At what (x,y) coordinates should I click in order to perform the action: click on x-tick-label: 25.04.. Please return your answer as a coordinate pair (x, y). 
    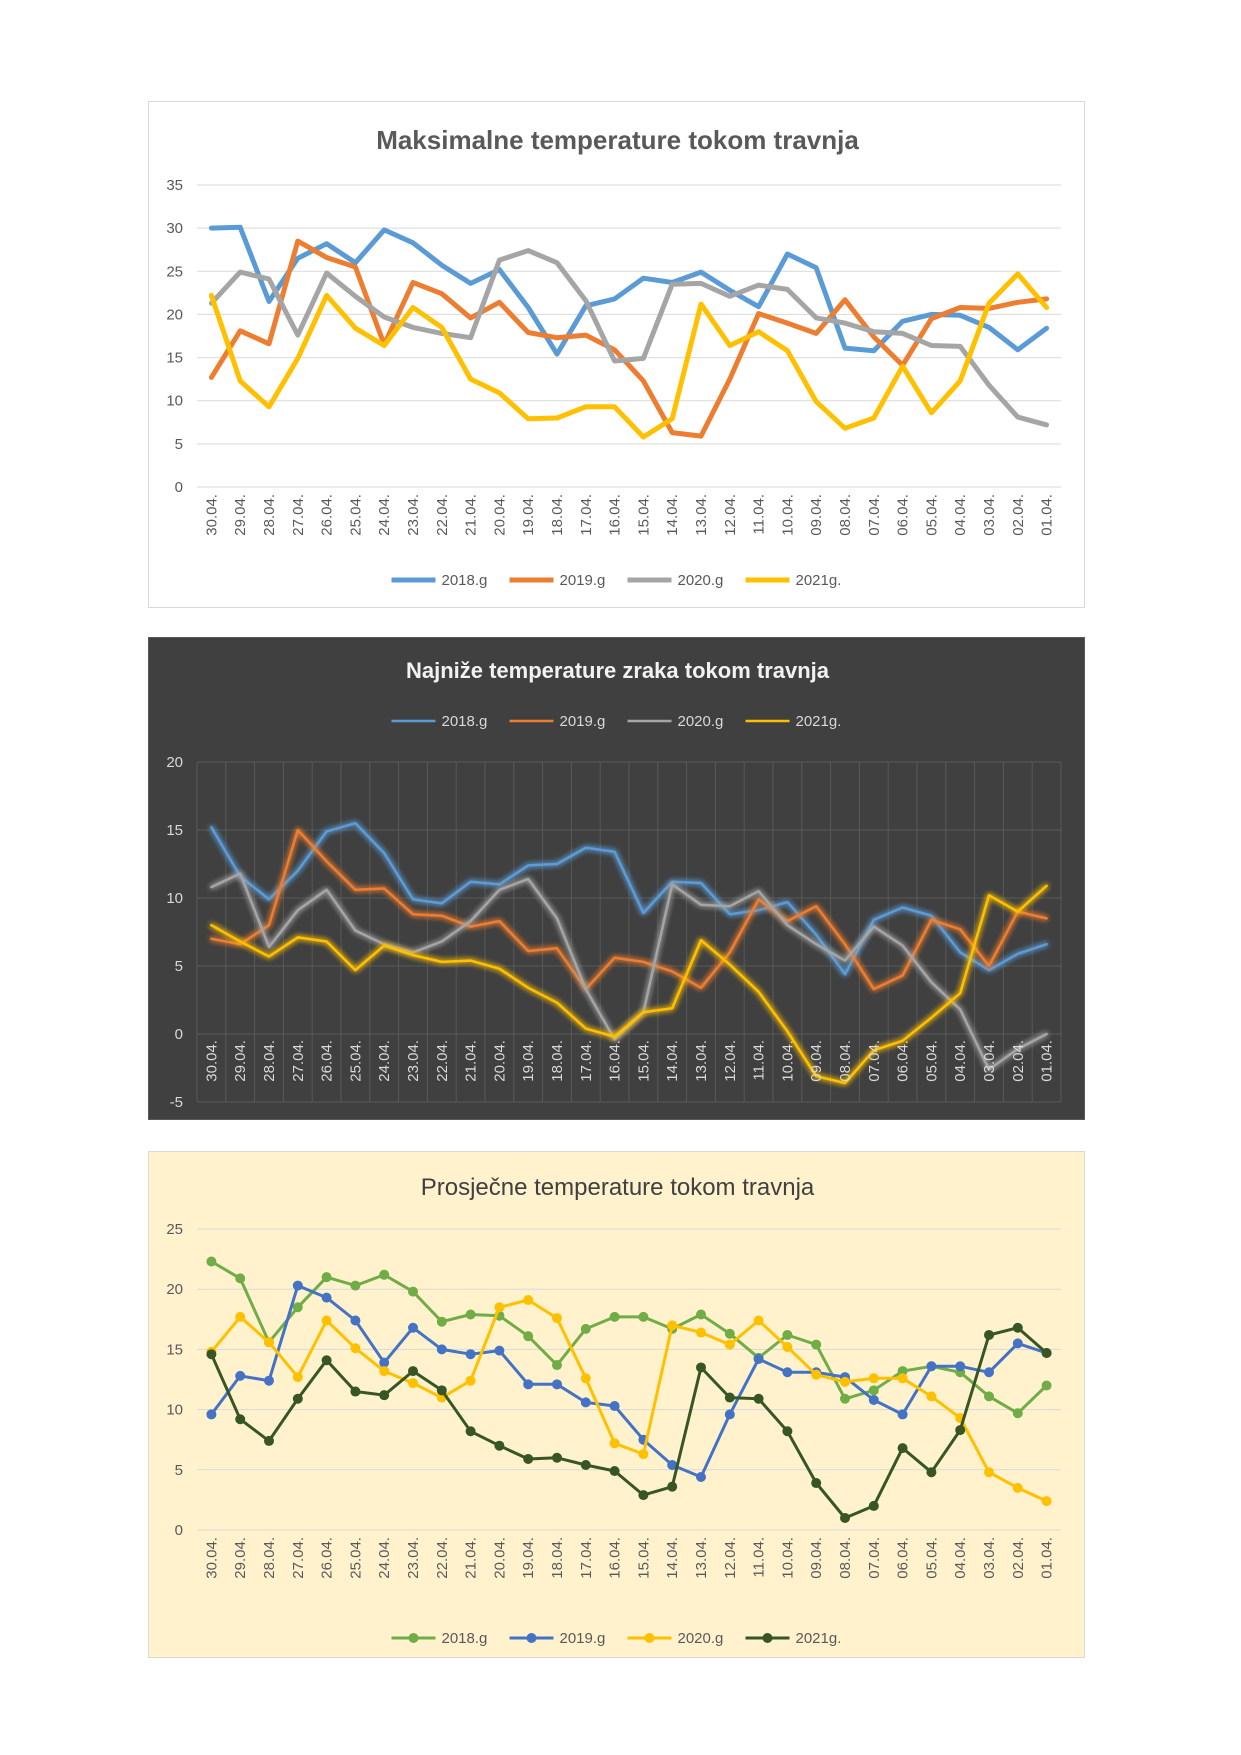
    Looking at the image, I should click on (355, 1061).